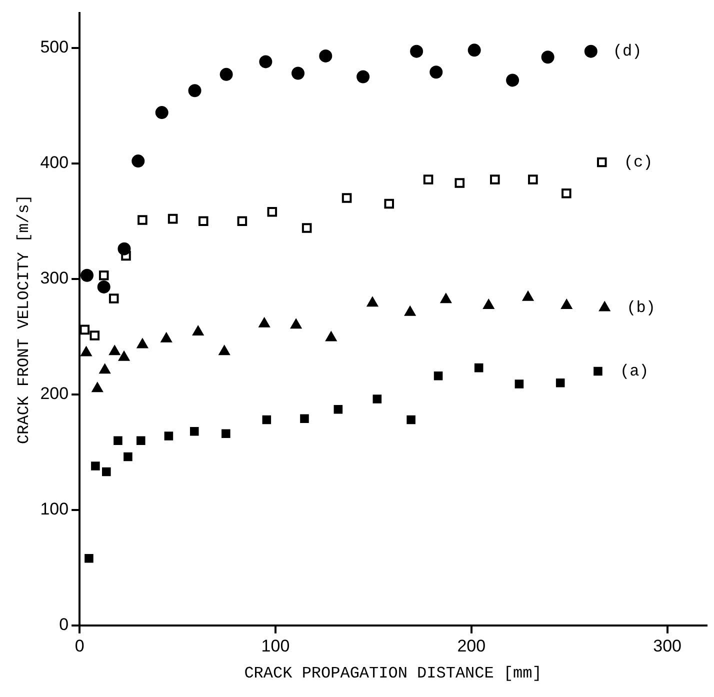 Image resolution: width=714 pixels, height=697 pixels. What do you see at coordinates (23, 319) in the screenshot?
I see `y-axis-title: CRACK FRONT VELOCITY [m/s]` at bounding box center [23, 319].